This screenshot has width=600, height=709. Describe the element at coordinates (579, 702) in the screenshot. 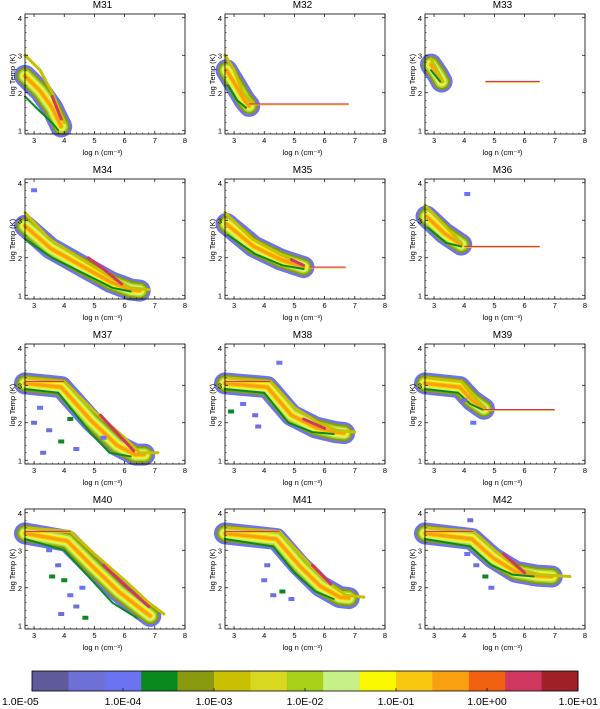

I see `colorbar-tick-label: 1.0E+01` at that location.